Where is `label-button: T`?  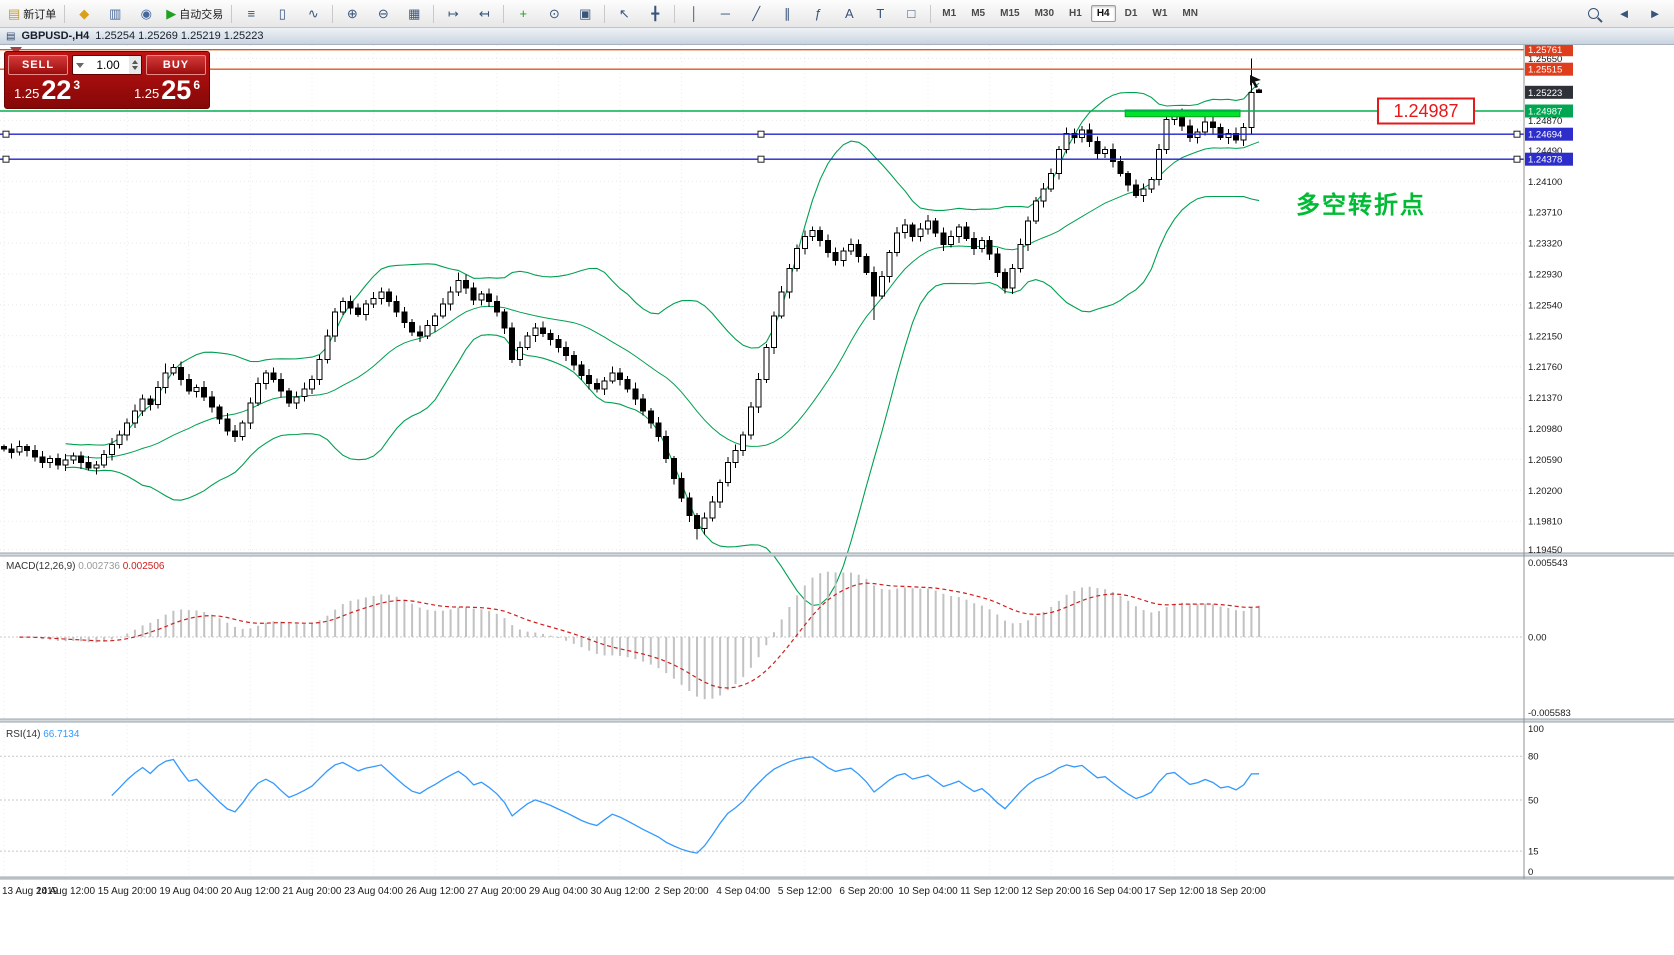
label-button: T is located at coordinates (880, 14).